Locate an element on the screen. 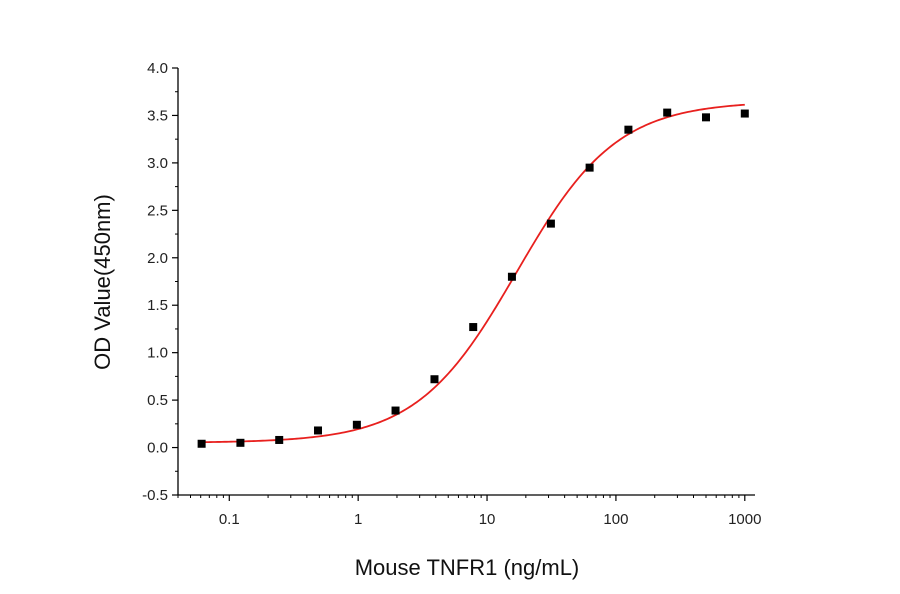 The height and width of the screenshot is (594, 900). x-tick-label: 0.1 is located at coordinates (229, 519).